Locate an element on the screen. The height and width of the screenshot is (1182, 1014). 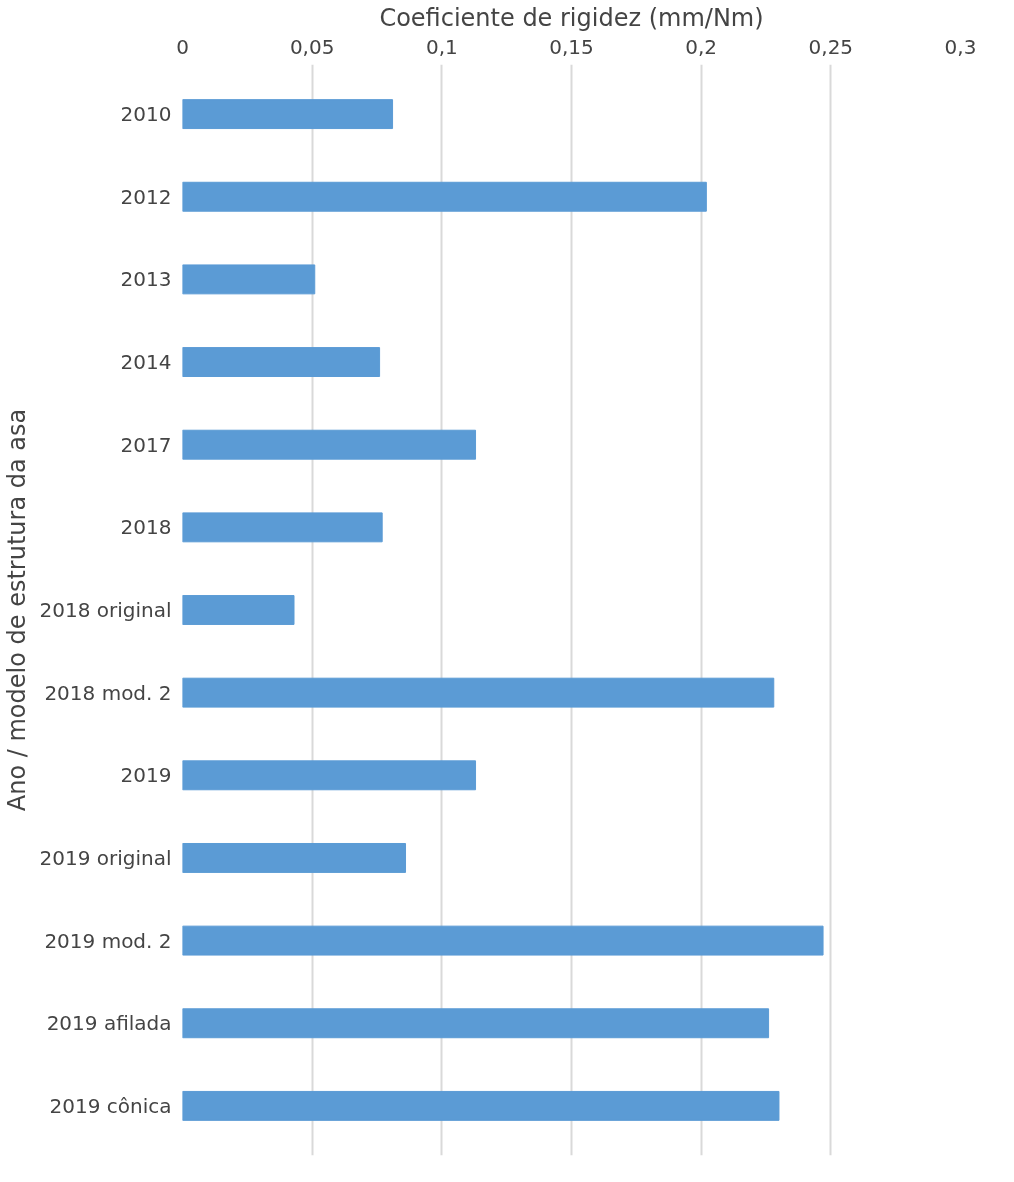
y-tick-label: 2019 is located at coordinates (146, 775).